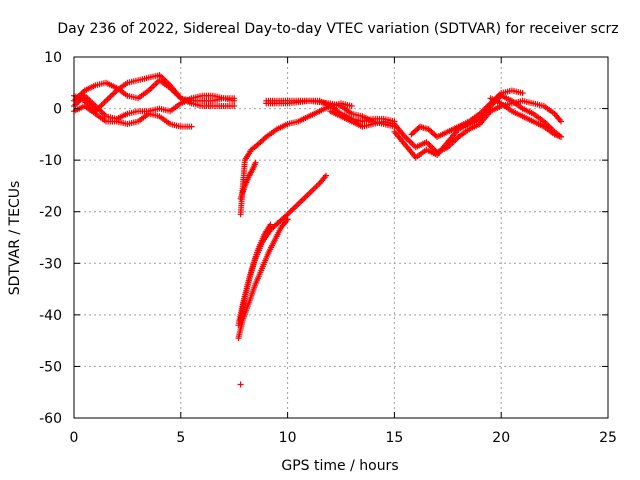 This screenshot has height=480, width=640. I want to click on series-track-g, so click(362, 119).